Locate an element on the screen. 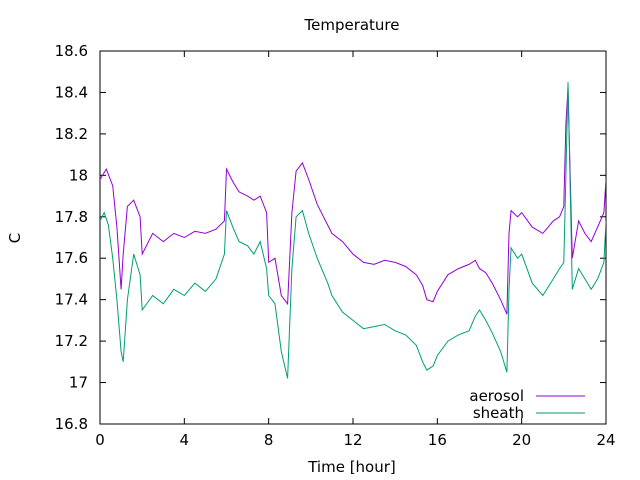  x-tick-label: 16 is located at coordinates (437, 440).